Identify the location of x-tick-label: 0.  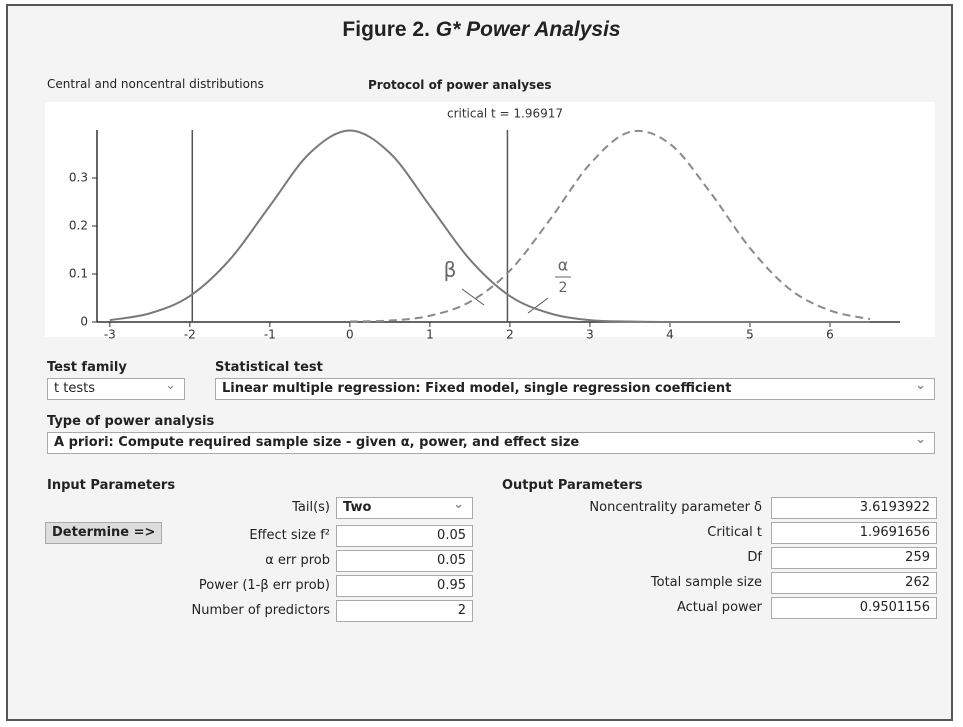
(350, 335).